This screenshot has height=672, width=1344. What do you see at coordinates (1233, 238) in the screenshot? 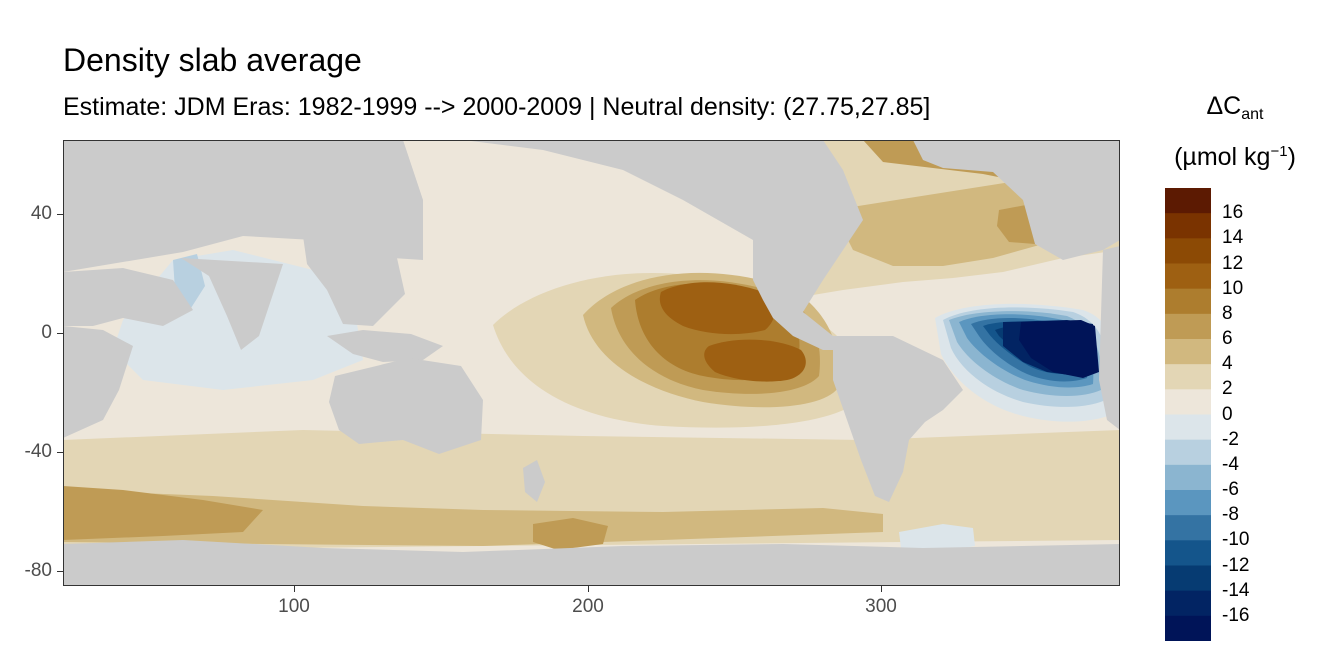
I see `legend-tick-label: 14` at bounding box center [1233, 238].